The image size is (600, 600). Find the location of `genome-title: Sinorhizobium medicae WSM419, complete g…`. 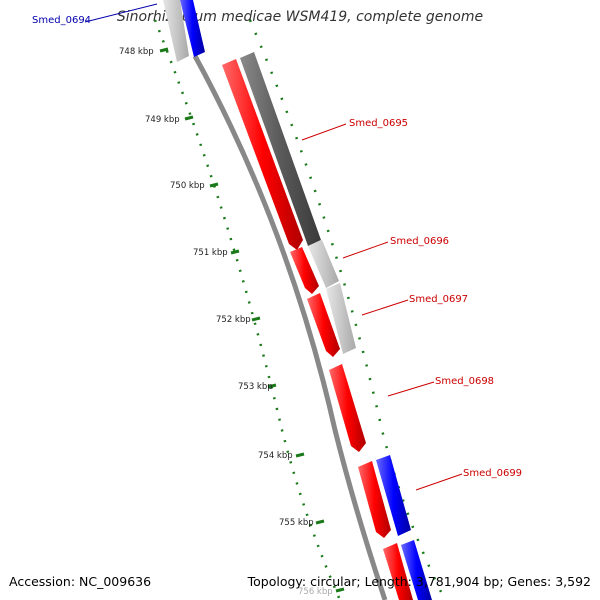

genome-title: Sinorhizobium medicae WSM419, complete g… is located at coordinates (300, 17).